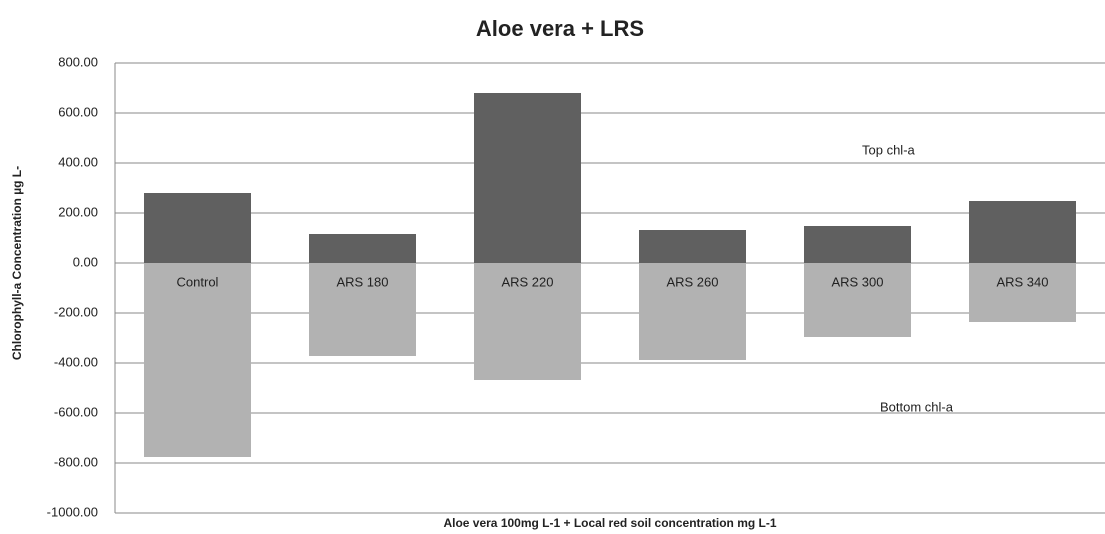 This screenshot has width=1105, height=534. Describe the element at coordinates (78, 161) in the screenshot. I see `y-tick-label: 400.00` at that location.